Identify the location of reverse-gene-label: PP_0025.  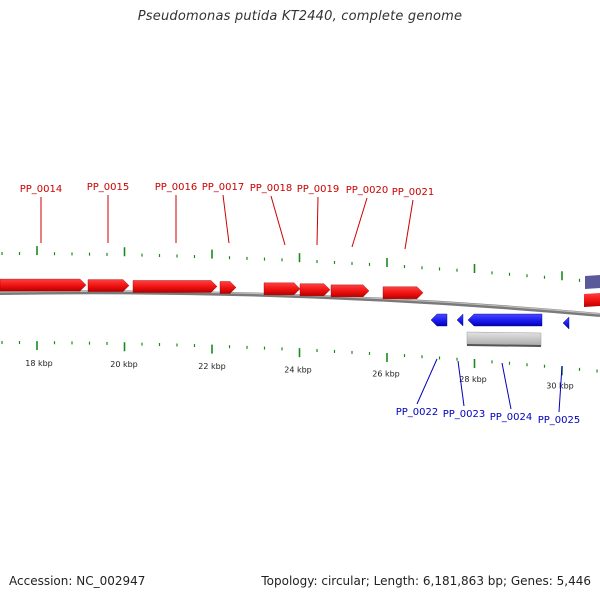
(559, 420).